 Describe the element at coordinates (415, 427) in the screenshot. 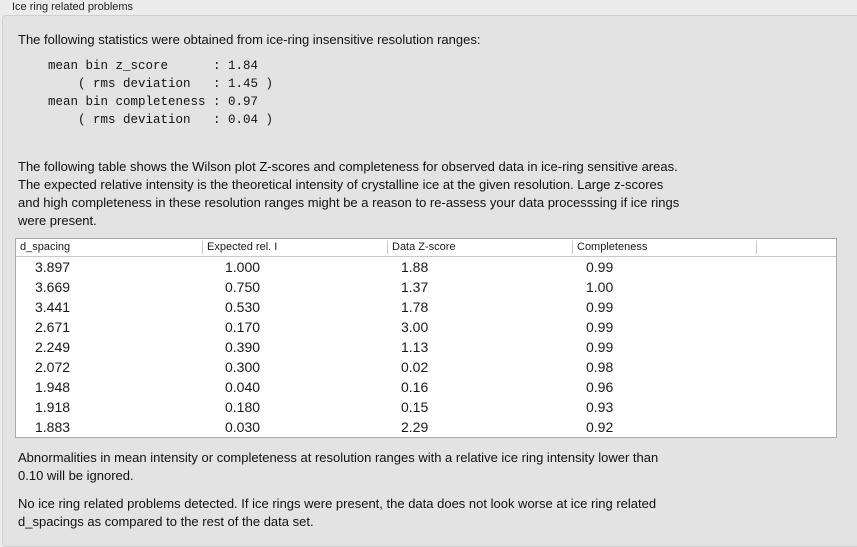

I see `cell-data-z-score: 2.29` at that location.